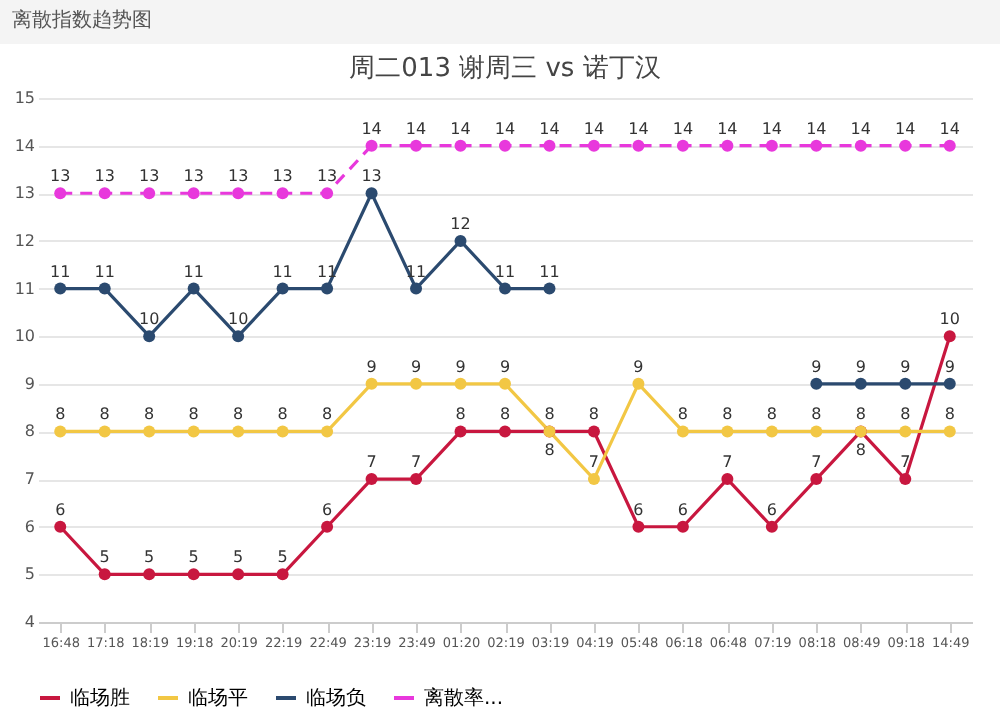 This screenshot has width=1000, height=724. I want to click on data-label: 10, so click(238, 319).